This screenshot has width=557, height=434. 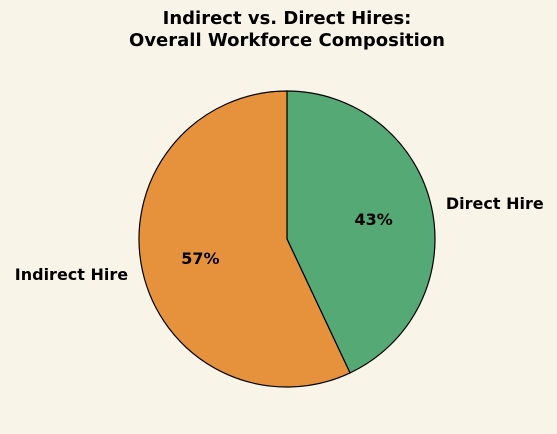 What do you see at coordinates (495, 203) in the screenshot?
I see `pie-category-label-direct-hire: Direct Hire` at bounding box center [495, 203].